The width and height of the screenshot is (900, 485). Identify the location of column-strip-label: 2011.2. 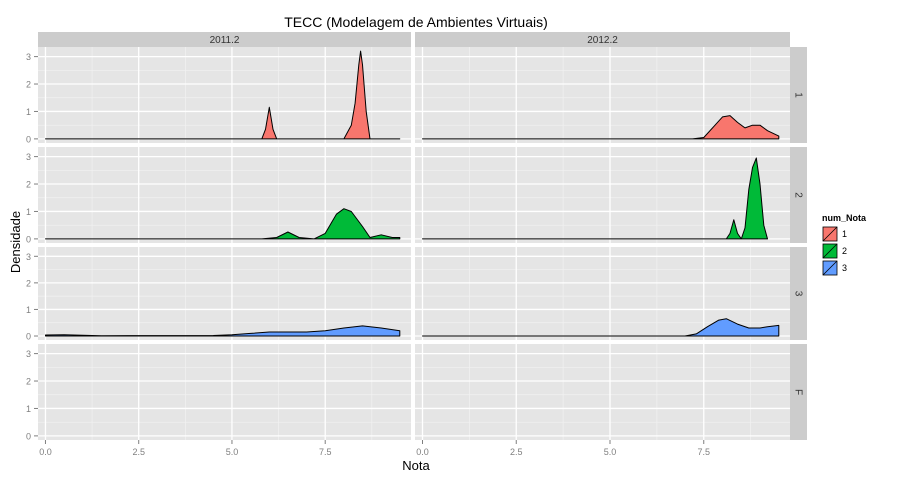
(225, 40).